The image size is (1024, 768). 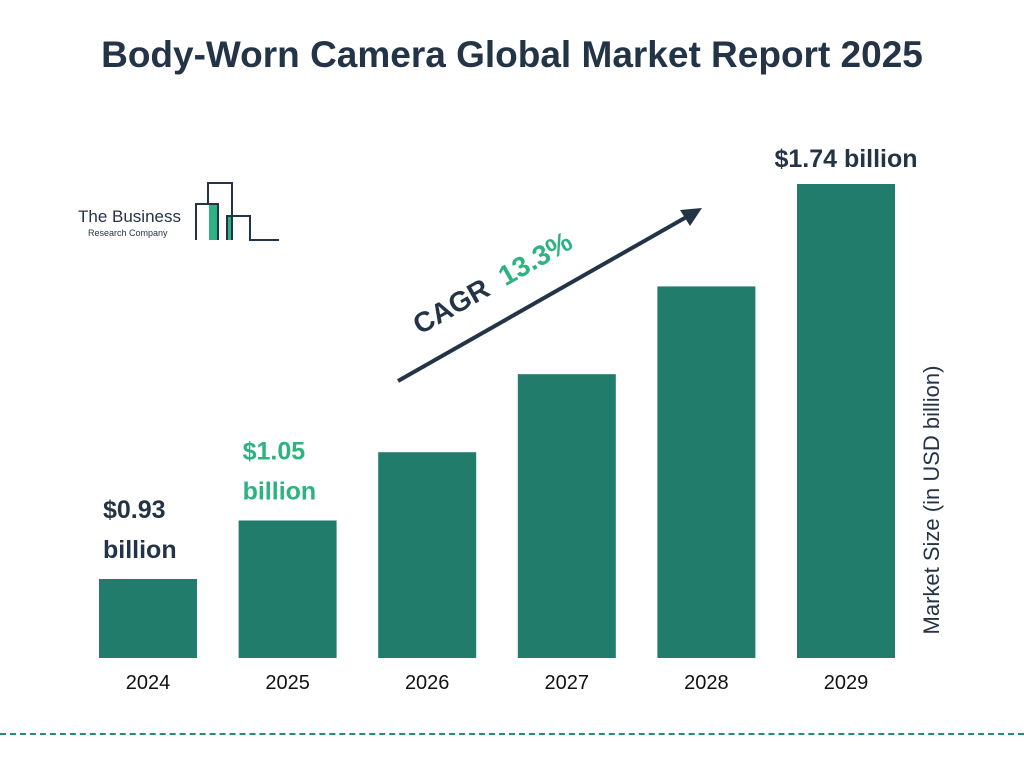 What do you see at coordinates (845, 159) in the screenshot?
I see `data-label: $1.74 billion` at bounding box center [845, 159].